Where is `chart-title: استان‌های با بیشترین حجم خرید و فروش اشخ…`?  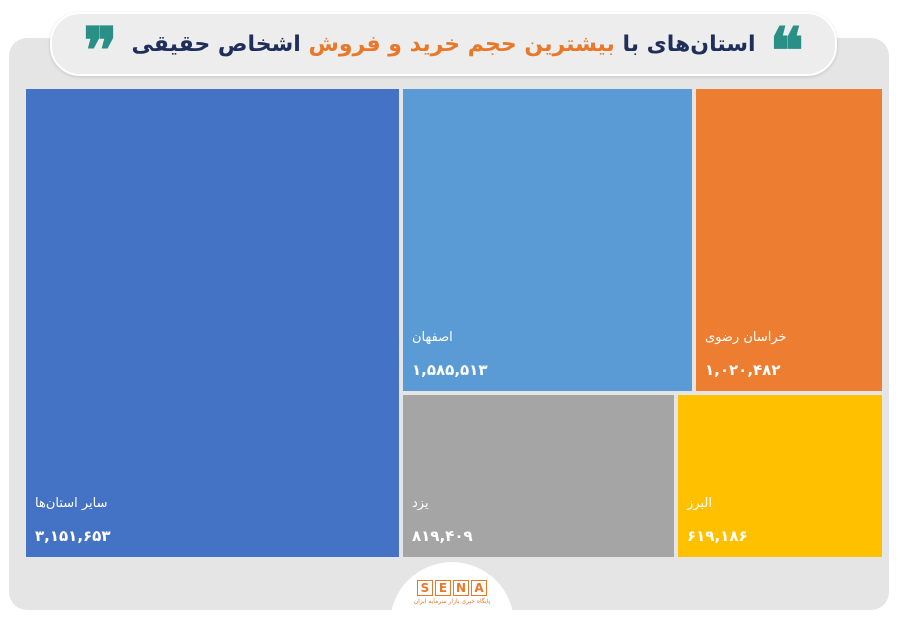 chart-title: استان‌های با بیشترین حجم خرید و فروش اشخ… is located at coordinates (444, 44).